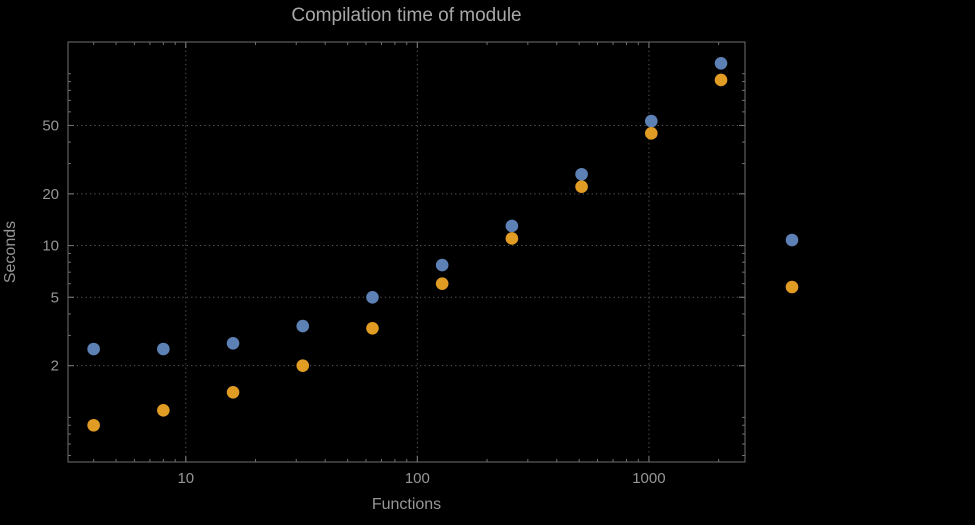 Image resolution: width=975 pixels, height=525 pixels. What do you see at coordinates (406, 504) in the screenshot?
I see `x-axis-label: Functions` at bounding box center [406, 504].